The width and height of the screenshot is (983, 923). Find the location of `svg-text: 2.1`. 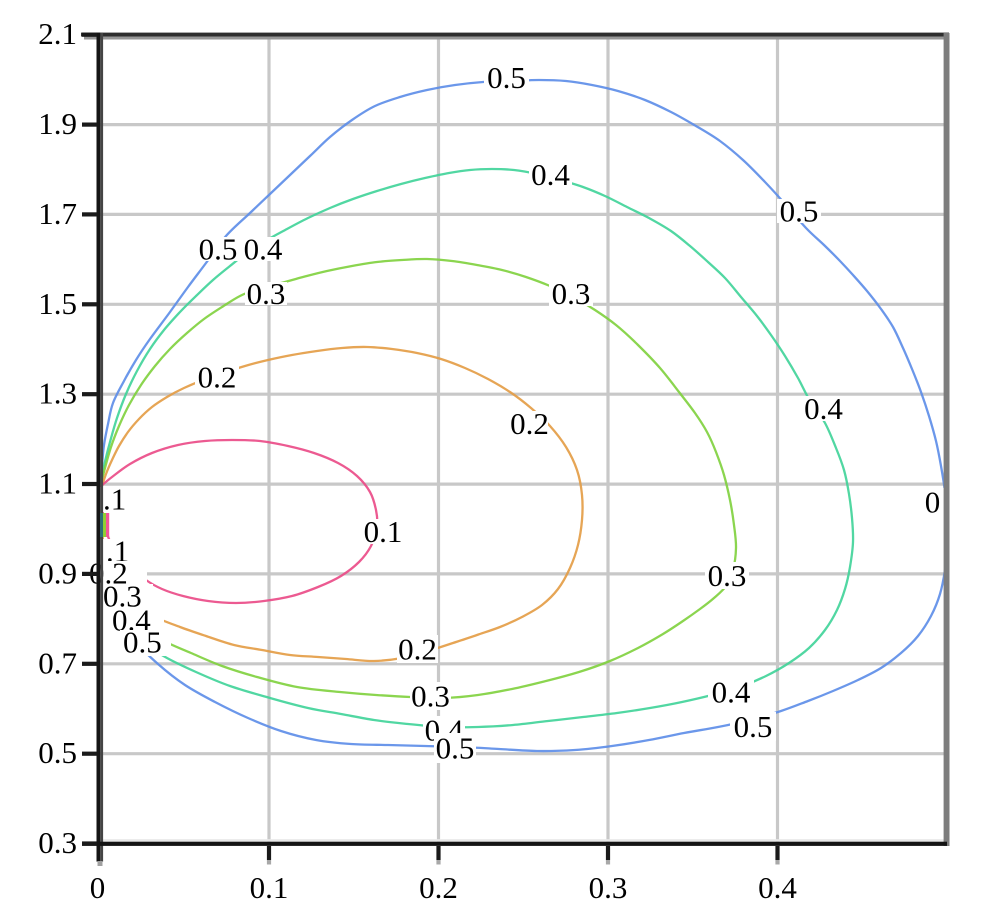

svg-text: 2.1 is located at coordinates (57, 33).